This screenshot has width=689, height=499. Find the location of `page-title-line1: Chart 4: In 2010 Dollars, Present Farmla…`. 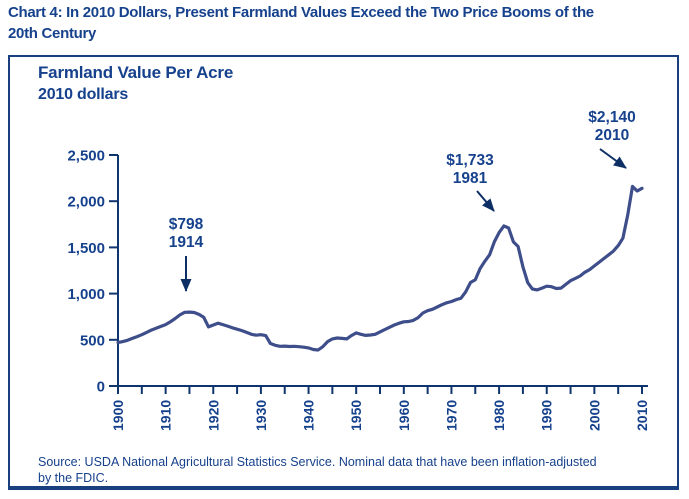

page-title-line1: Chart 4: In 2010 Dollars, Present Farmla… is located at coordinates (301, 12).